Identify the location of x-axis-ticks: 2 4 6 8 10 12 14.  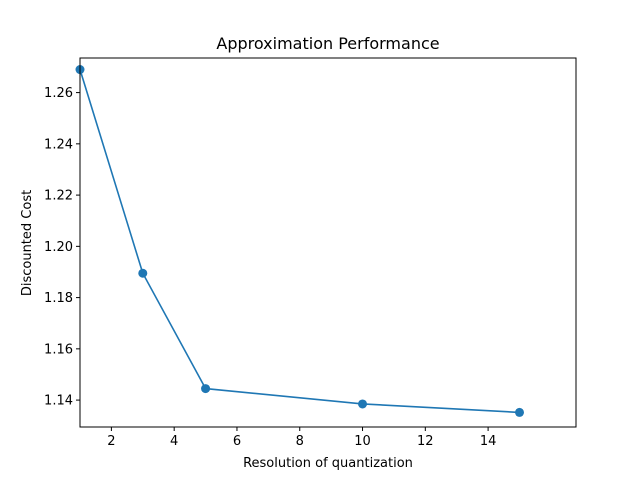
(301, 438).